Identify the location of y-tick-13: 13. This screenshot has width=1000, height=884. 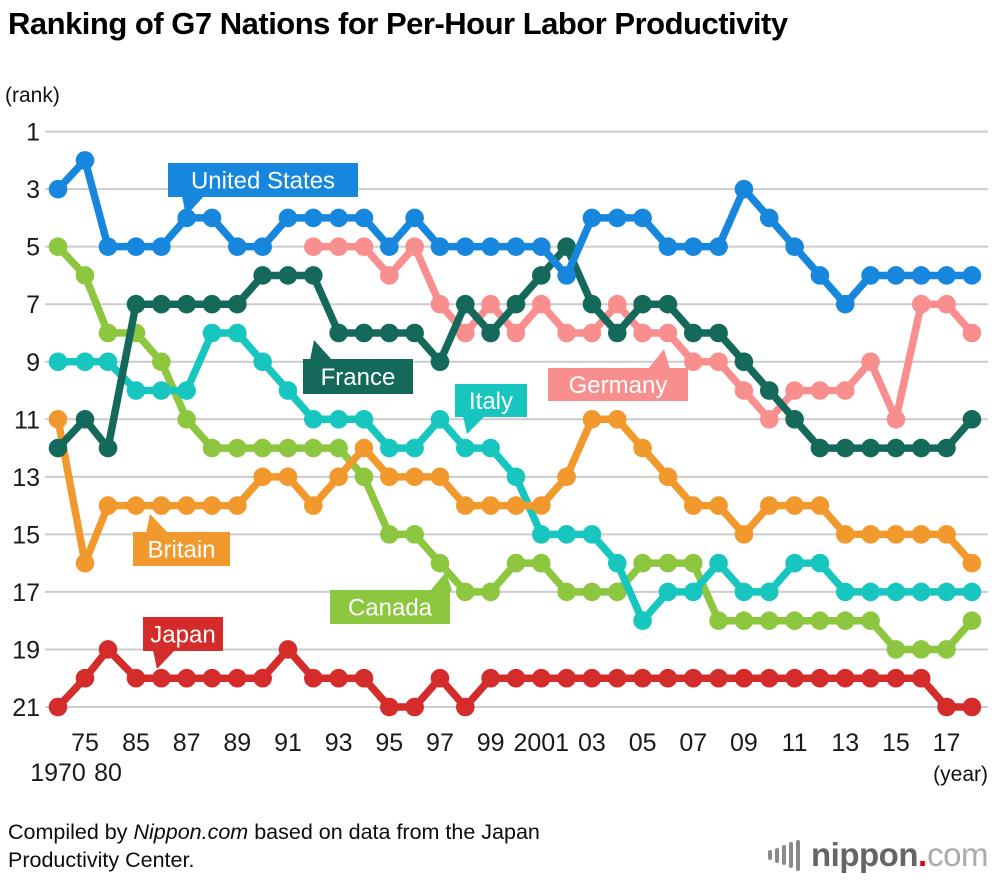
(26, 478).